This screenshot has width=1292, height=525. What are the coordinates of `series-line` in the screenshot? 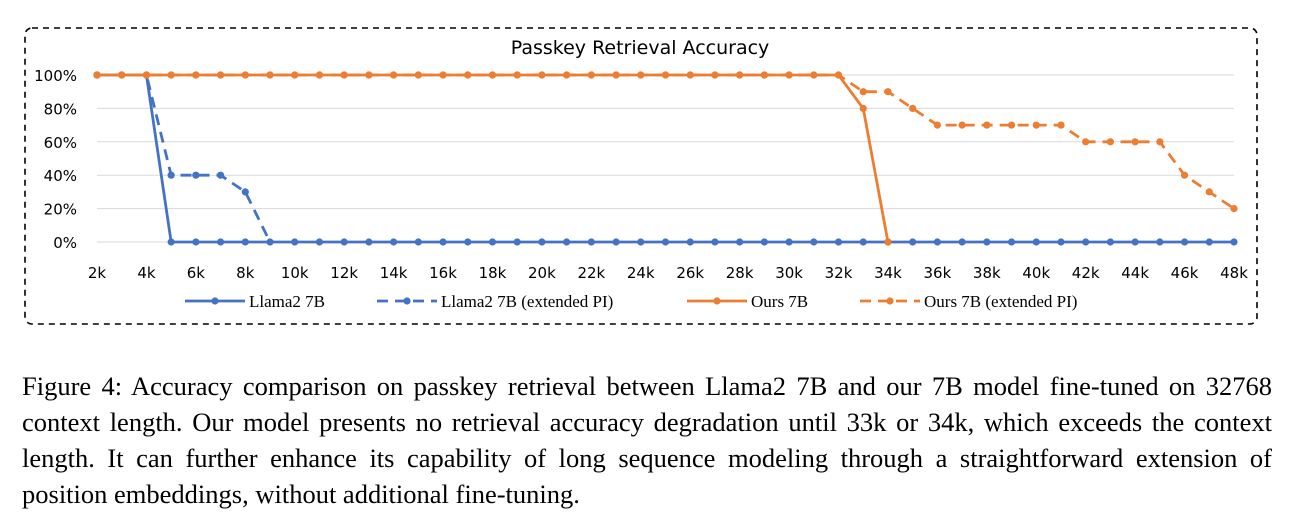 It's located at (184, 158).